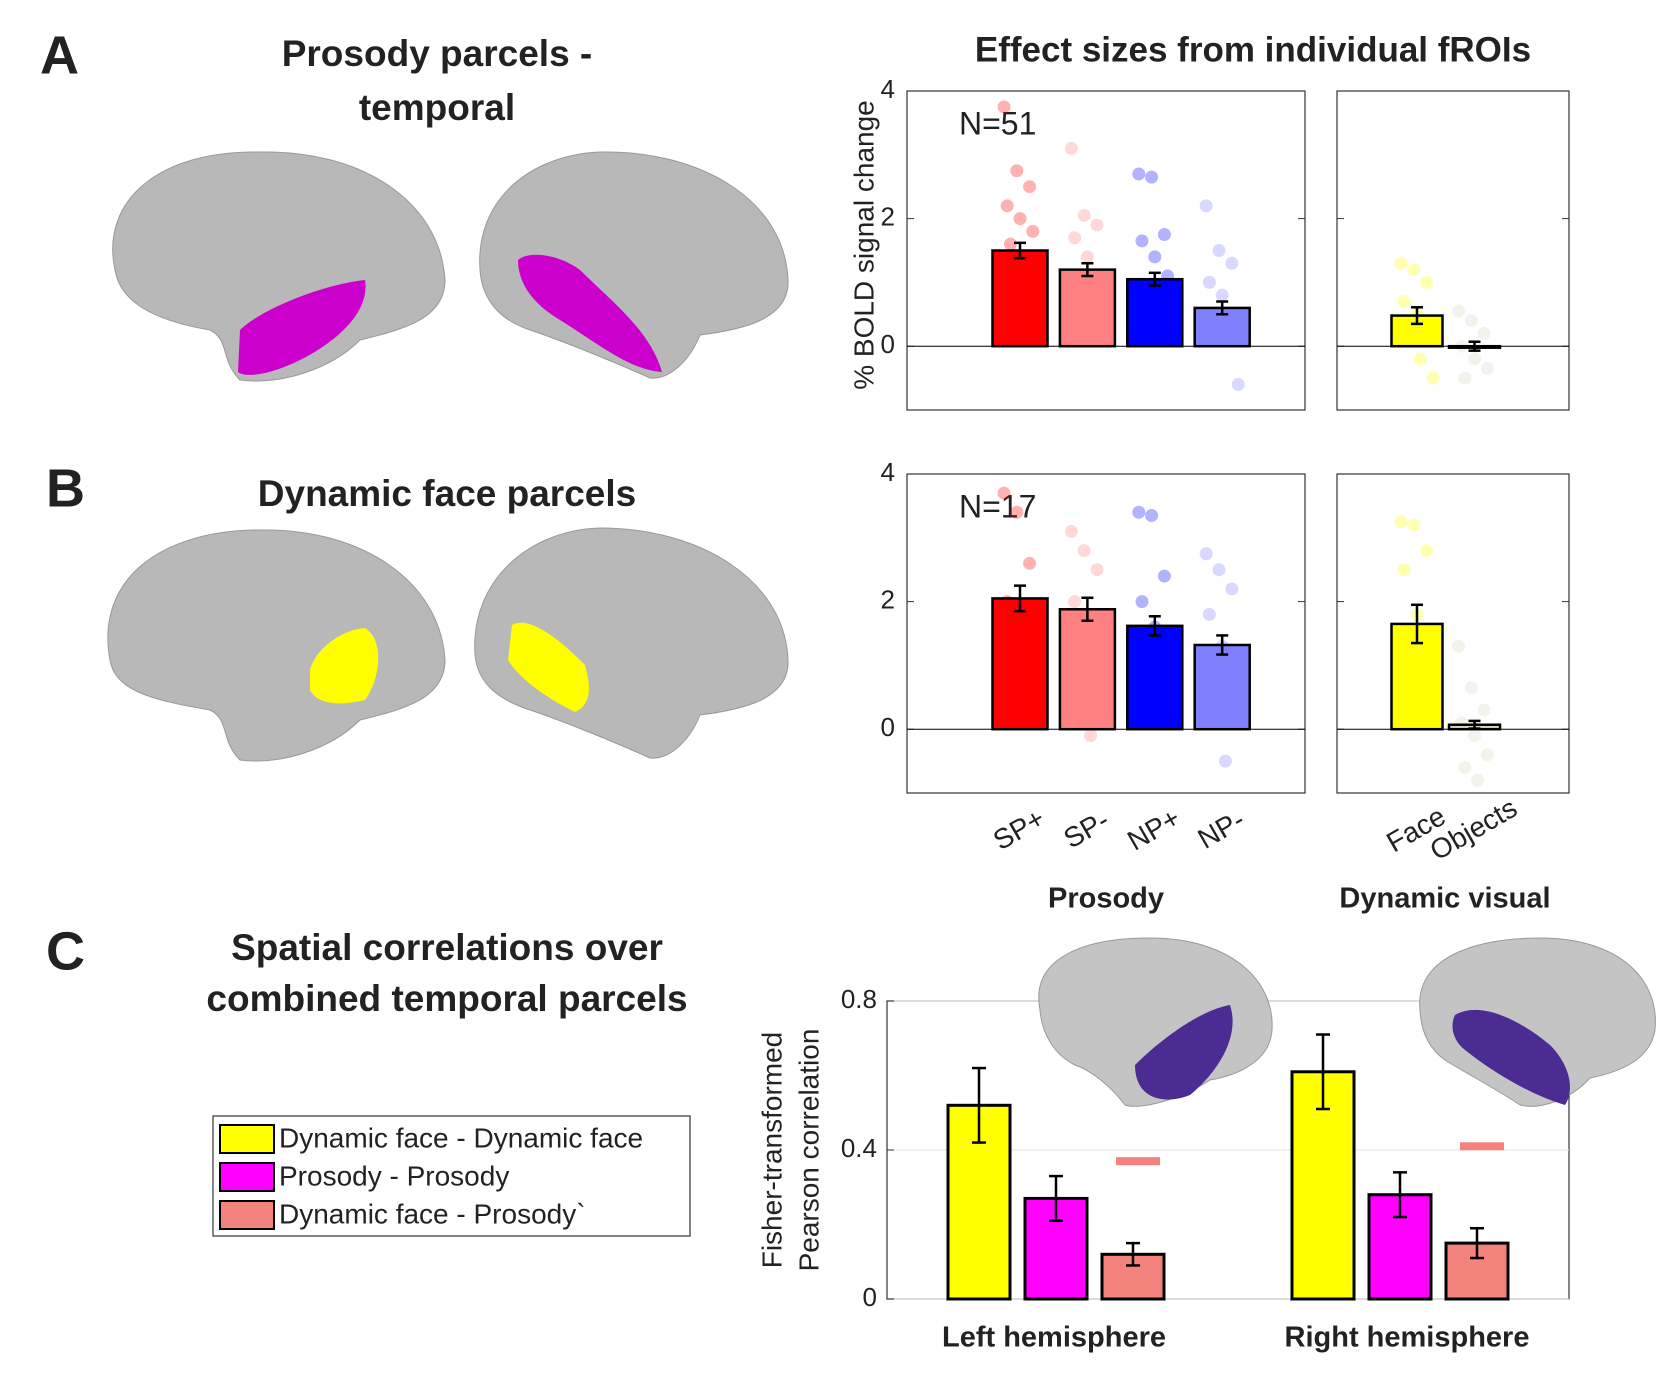 This screenshot has height=1386, width=1670. Describe the element at coordinates (888, 599) in the screenshot. I see `y-tick-label: 2` at that location.